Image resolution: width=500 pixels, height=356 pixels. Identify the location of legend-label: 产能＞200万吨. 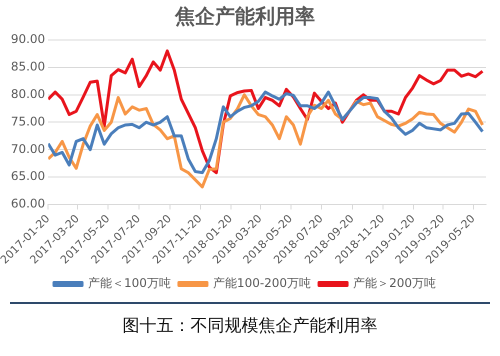
(394, 283).